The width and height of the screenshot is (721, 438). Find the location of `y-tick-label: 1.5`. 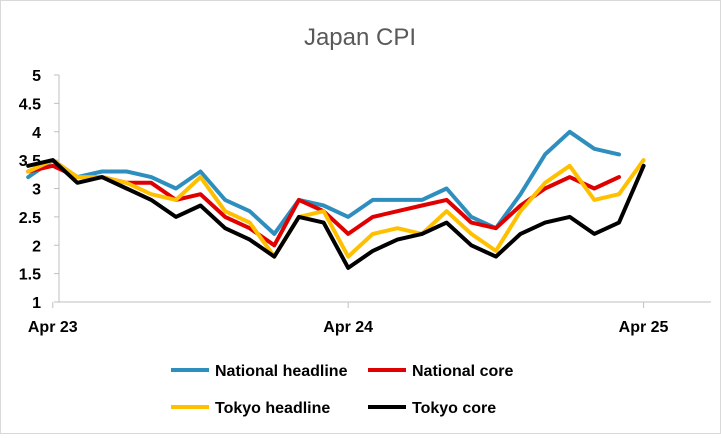

y-tick-label: 1.5 is located at coordinates (30, 275).